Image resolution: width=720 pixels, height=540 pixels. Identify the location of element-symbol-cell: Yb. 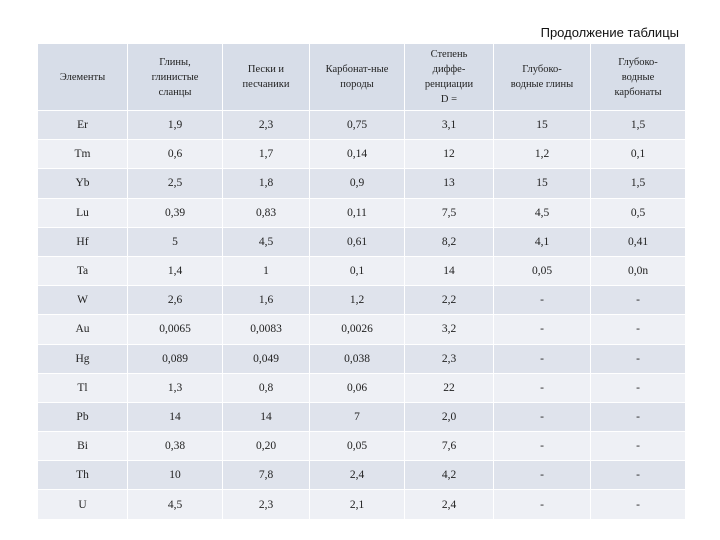
(82, 183).